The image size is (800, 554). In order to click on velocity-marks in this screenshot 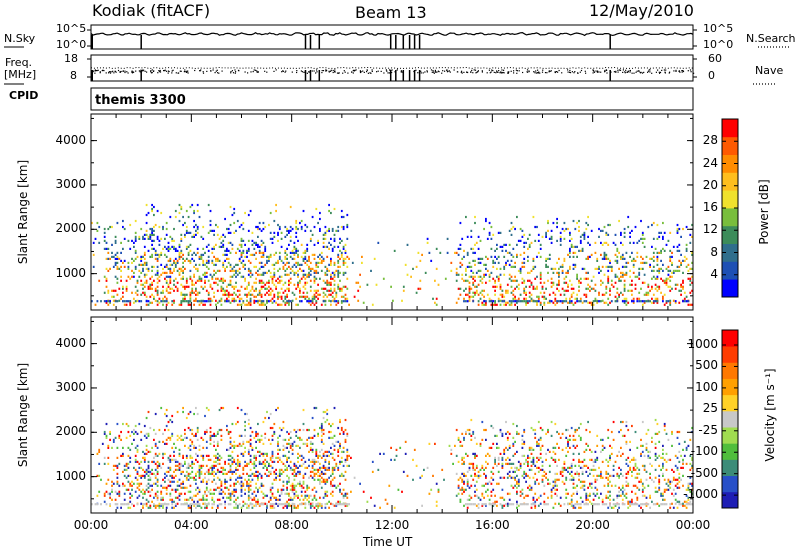, I will do `click(392, 457)`.